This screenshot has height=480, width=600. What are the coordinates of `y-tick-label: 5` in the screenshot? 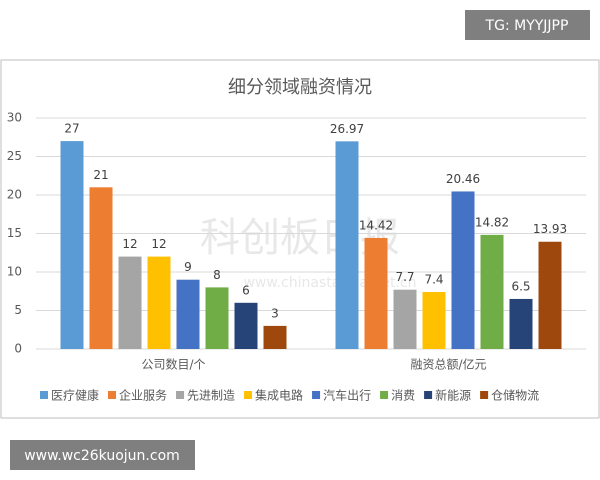 It's located at (18, 310).